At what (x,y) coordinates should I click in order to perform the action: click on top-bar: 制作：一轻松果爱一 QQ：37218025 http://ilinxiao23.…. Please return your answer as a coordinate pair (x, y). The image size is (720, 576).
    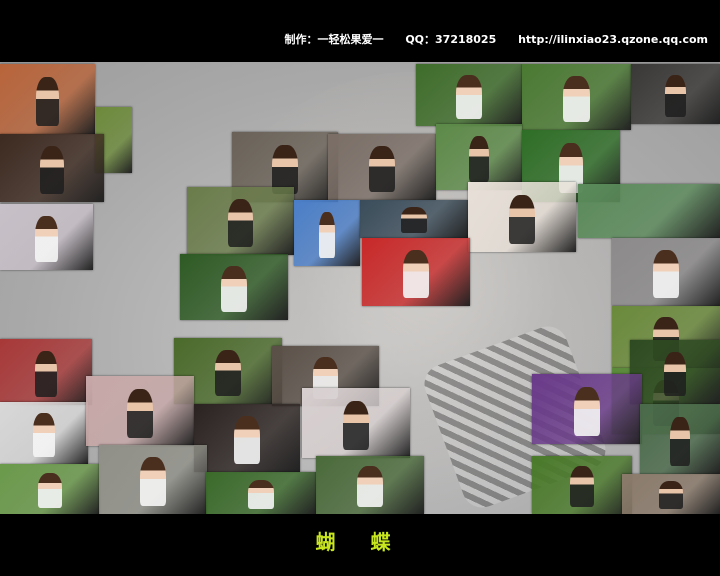
    Looking at the image, I should click on (360, 31).